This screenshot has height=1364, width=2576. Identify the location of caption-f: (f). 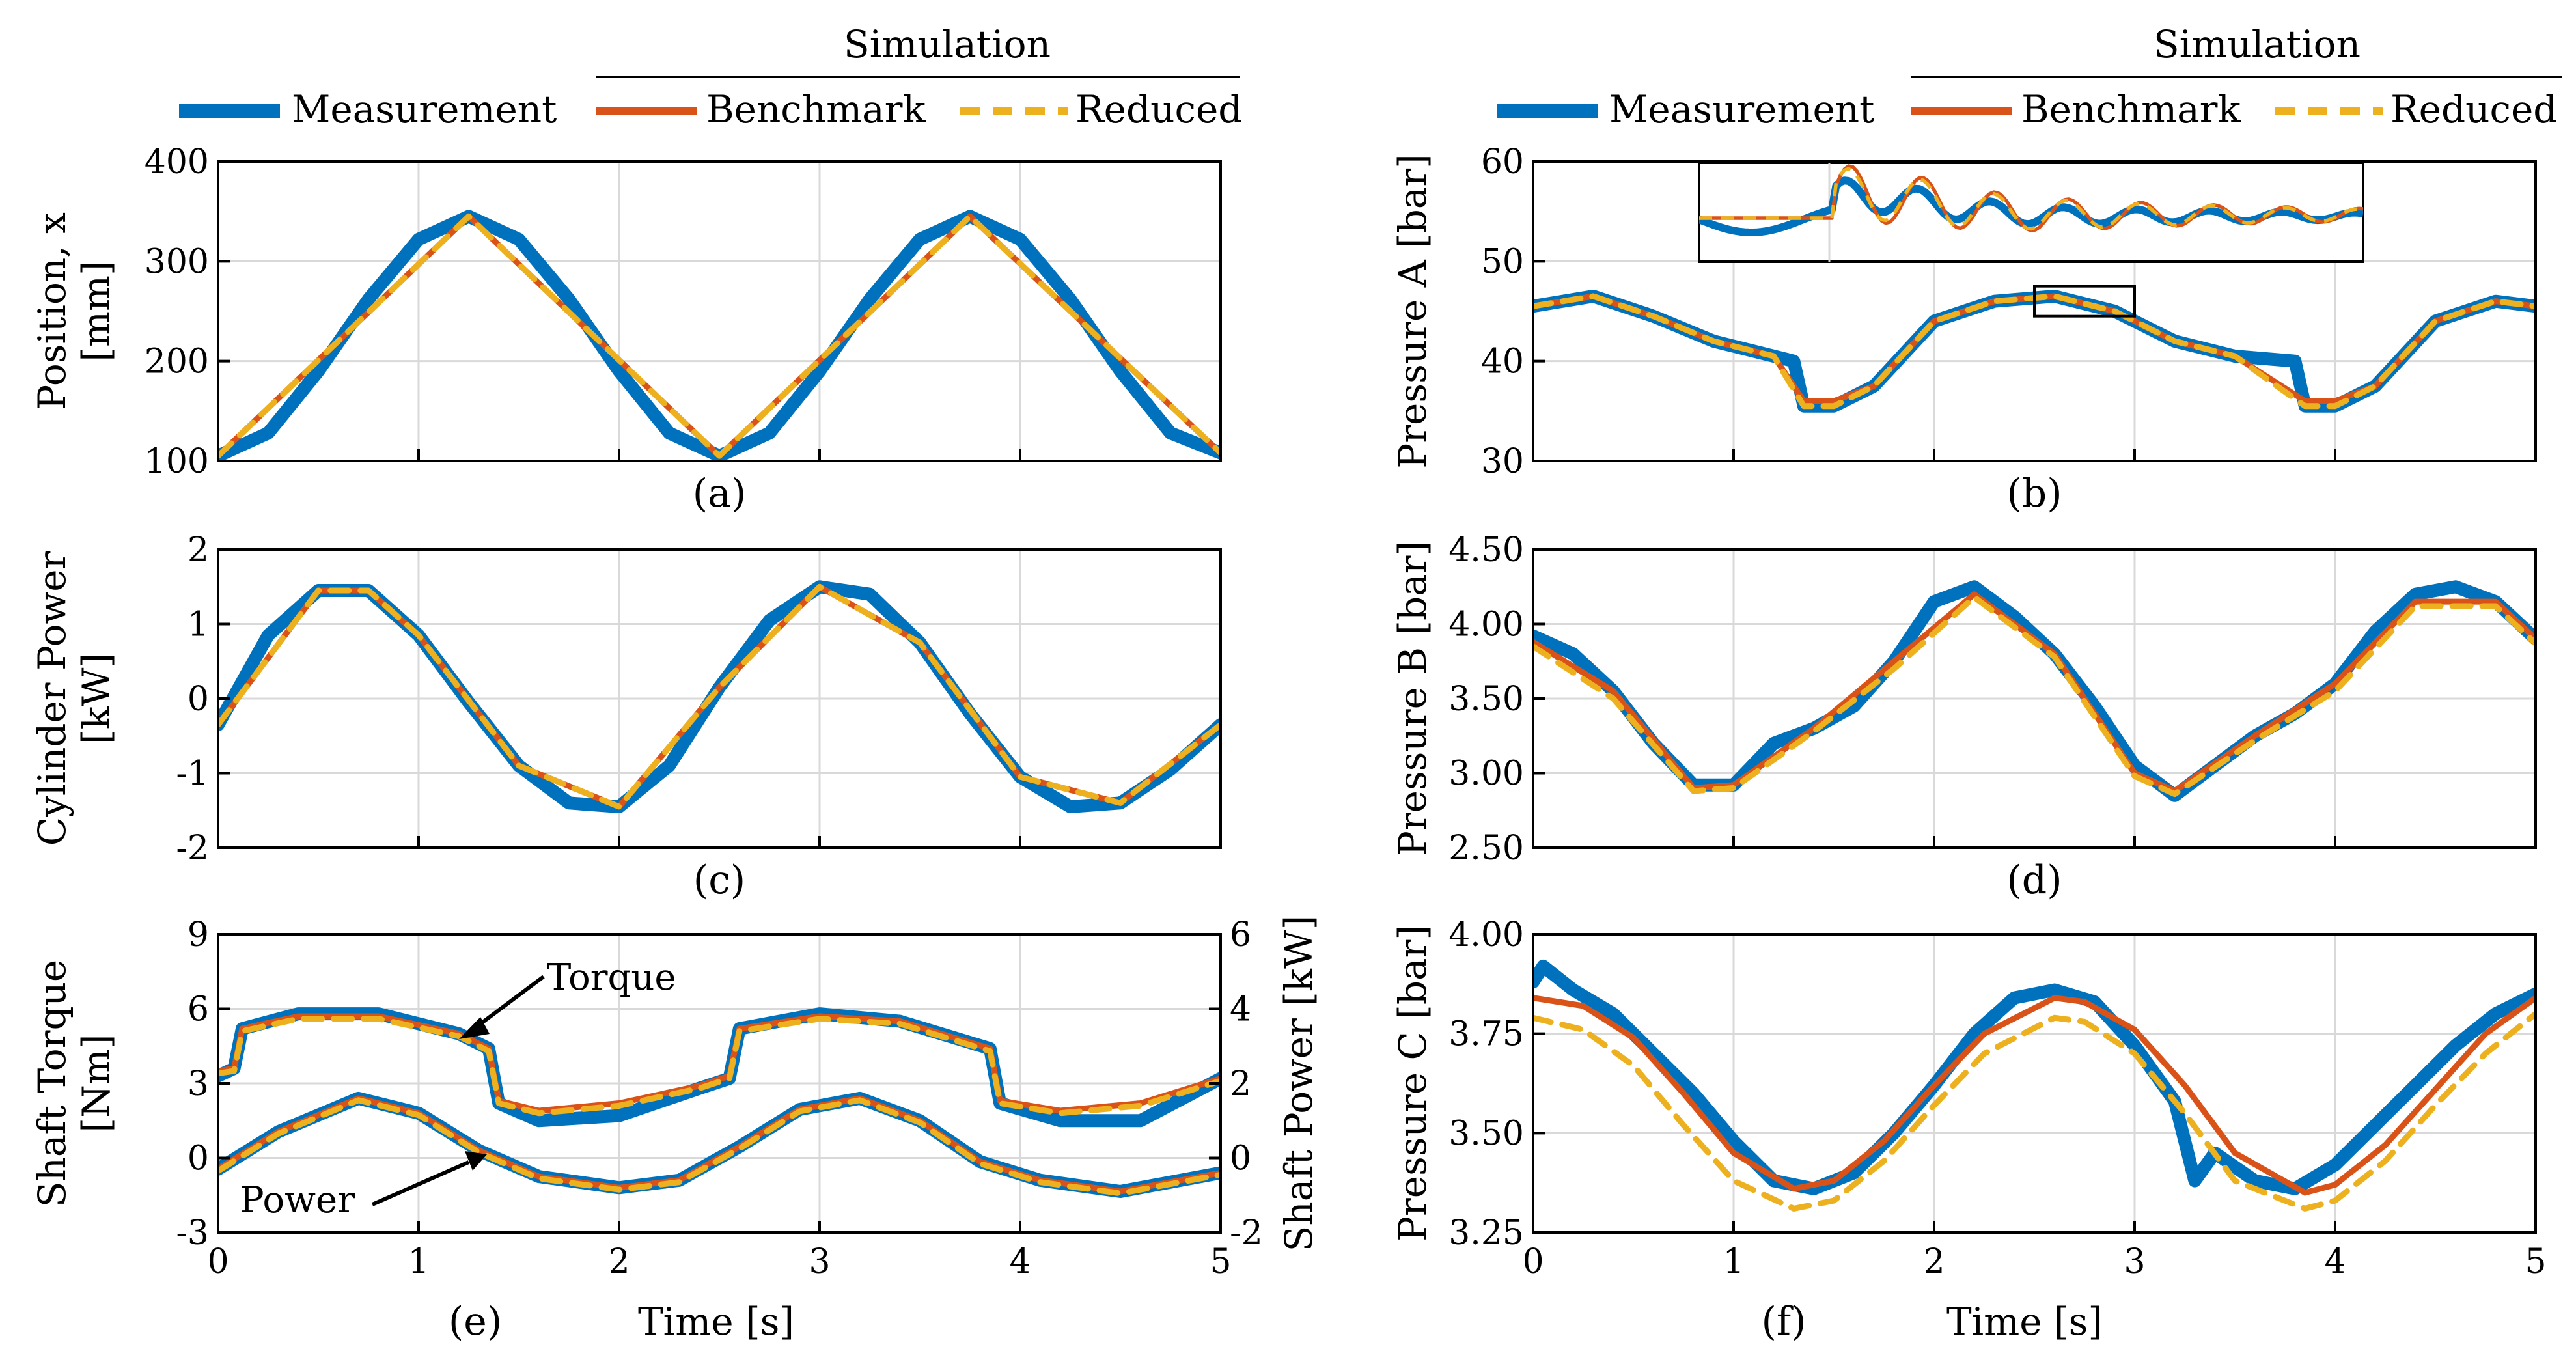
(1783, 1321).